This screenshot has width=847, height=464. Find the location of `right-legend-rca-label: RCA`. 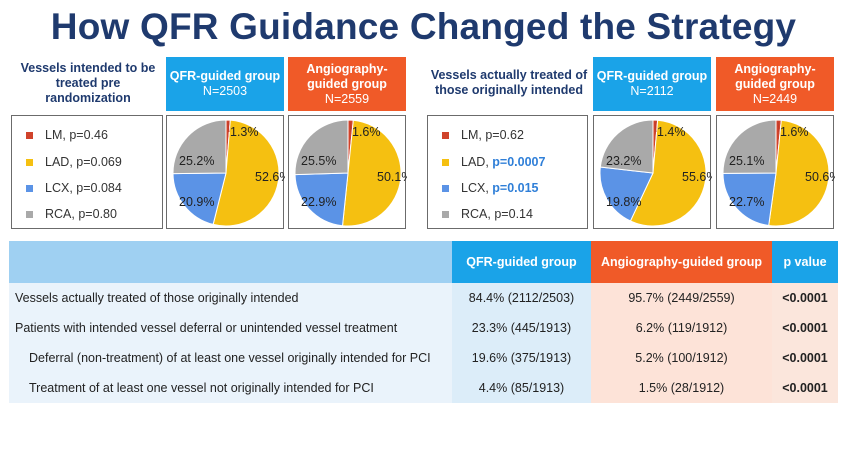

right-legend-rca-label: RCA is located at coordinates (474, 214).